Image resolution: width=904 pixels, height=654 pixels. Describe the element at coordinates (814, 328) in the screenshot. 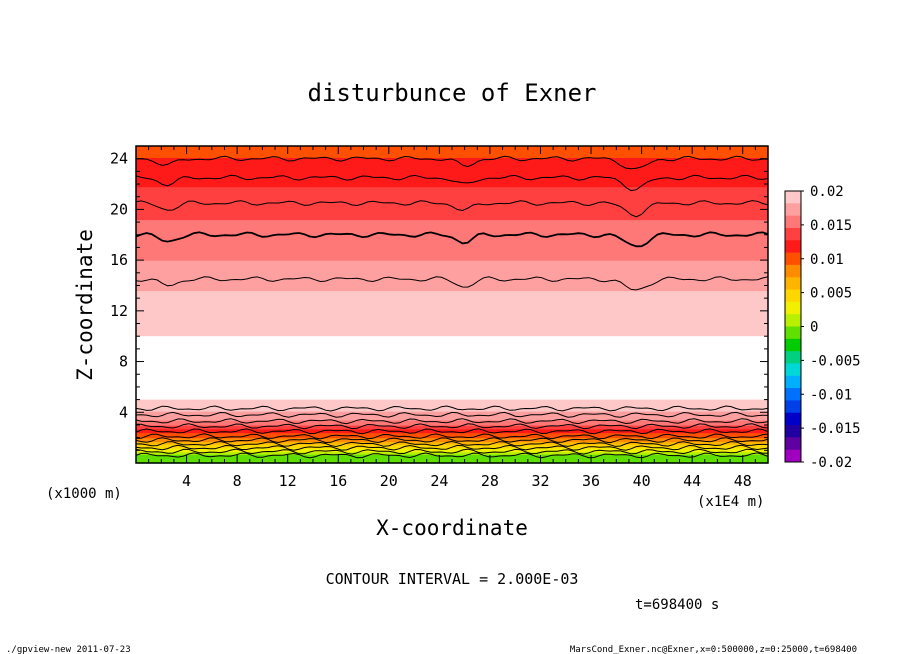

I see `colorbar-label: 0` at that location.